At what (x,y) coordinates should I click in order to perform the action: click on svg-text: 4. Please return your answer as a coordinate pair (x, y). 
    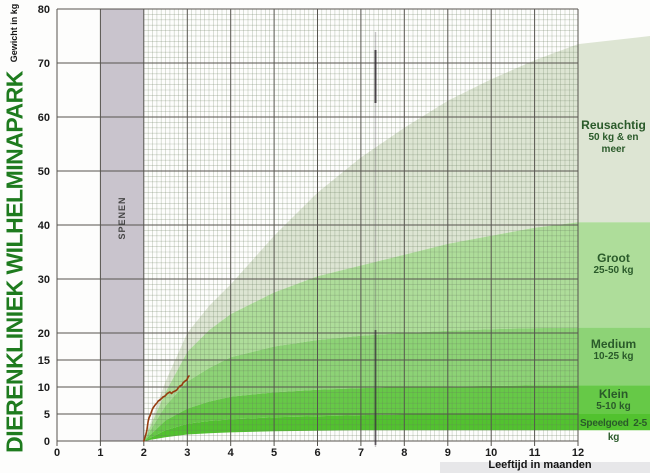
    Looking at the image, I should click on (231, 453).